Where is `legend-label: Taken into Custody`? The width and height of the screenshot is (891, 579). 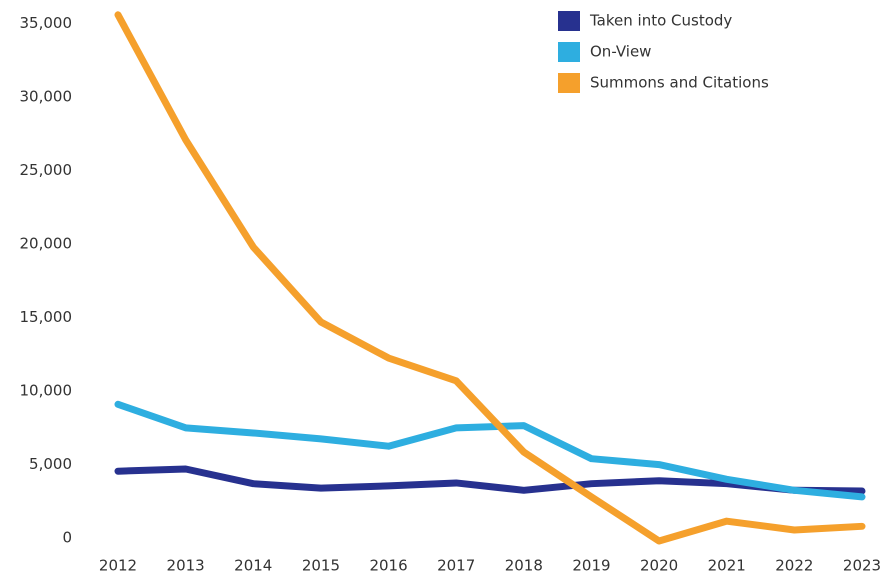
legend-label: Taken into Custody is located at coordinates (660, 21).